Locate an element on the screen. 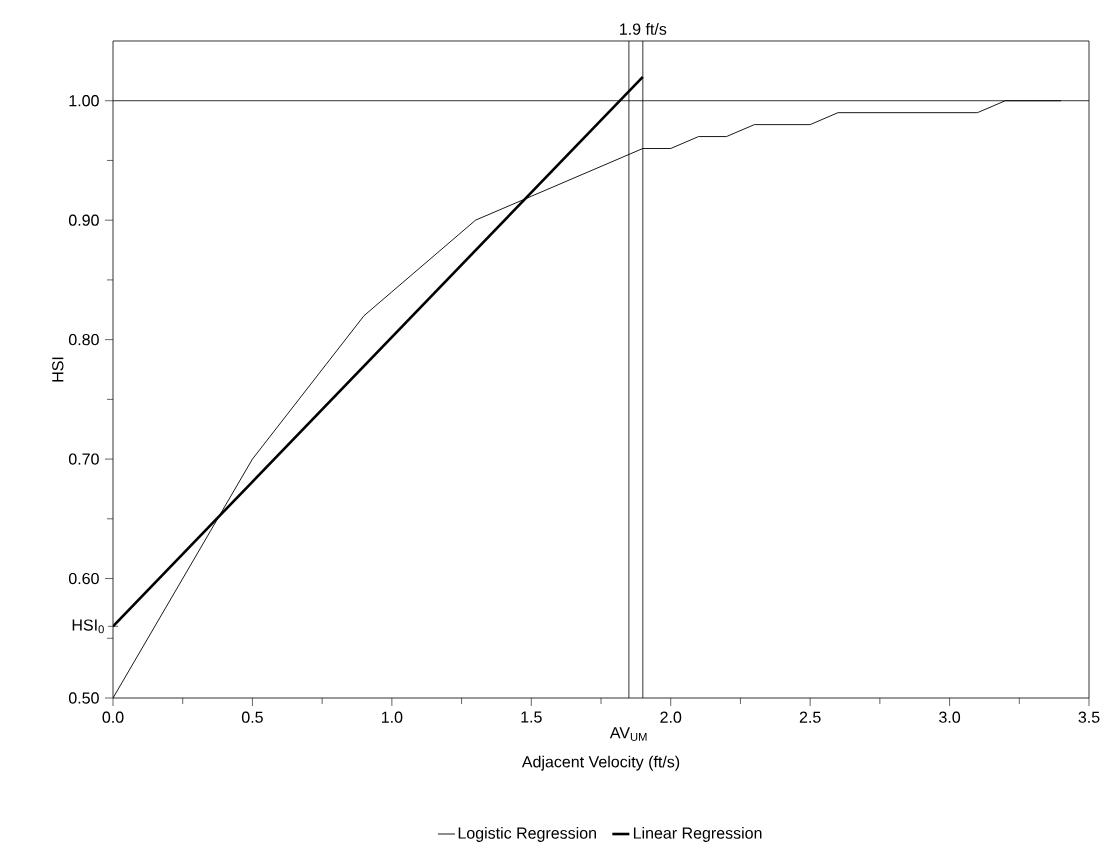 The width and height of the screenshot is (1117, 866). y-tick-label: 0.50 is located at coordinates (83, 698).